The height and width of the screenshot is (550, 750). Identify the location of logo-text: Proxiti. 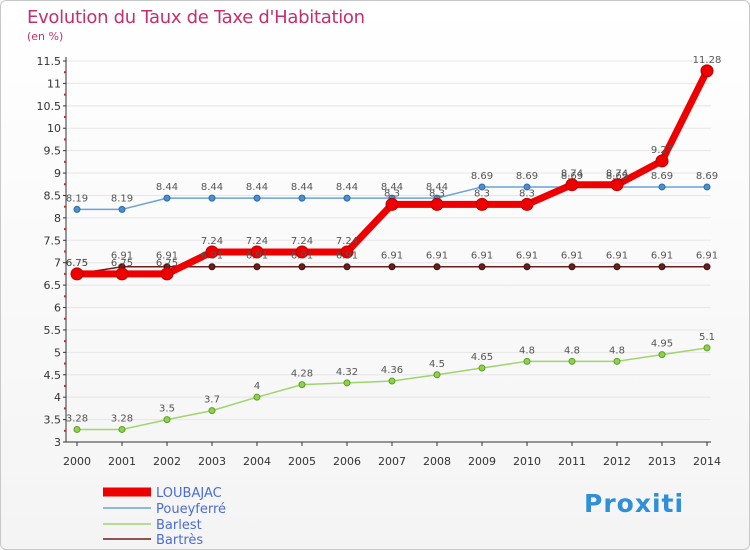
(634, 503).